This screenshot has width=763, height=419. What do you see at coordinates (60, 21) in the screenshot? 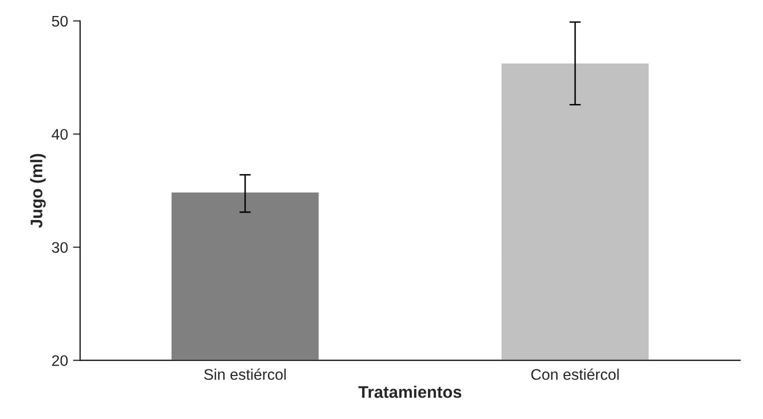
I see `y-tick-label: 50` at bounding box center [60, 21].